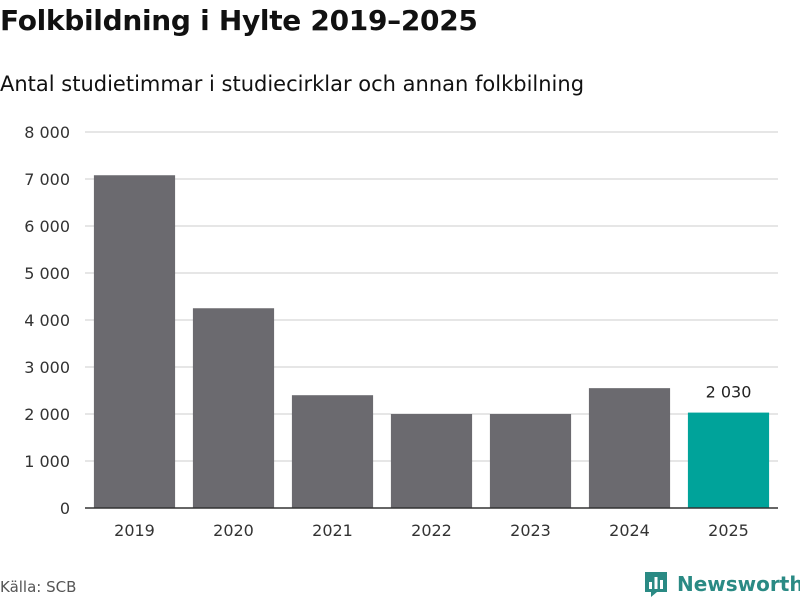 The image size is (800, 600). Describe the element at coordinates (47, 367) in the screenshot. I see `y-tick-label: 3 000` at that location.